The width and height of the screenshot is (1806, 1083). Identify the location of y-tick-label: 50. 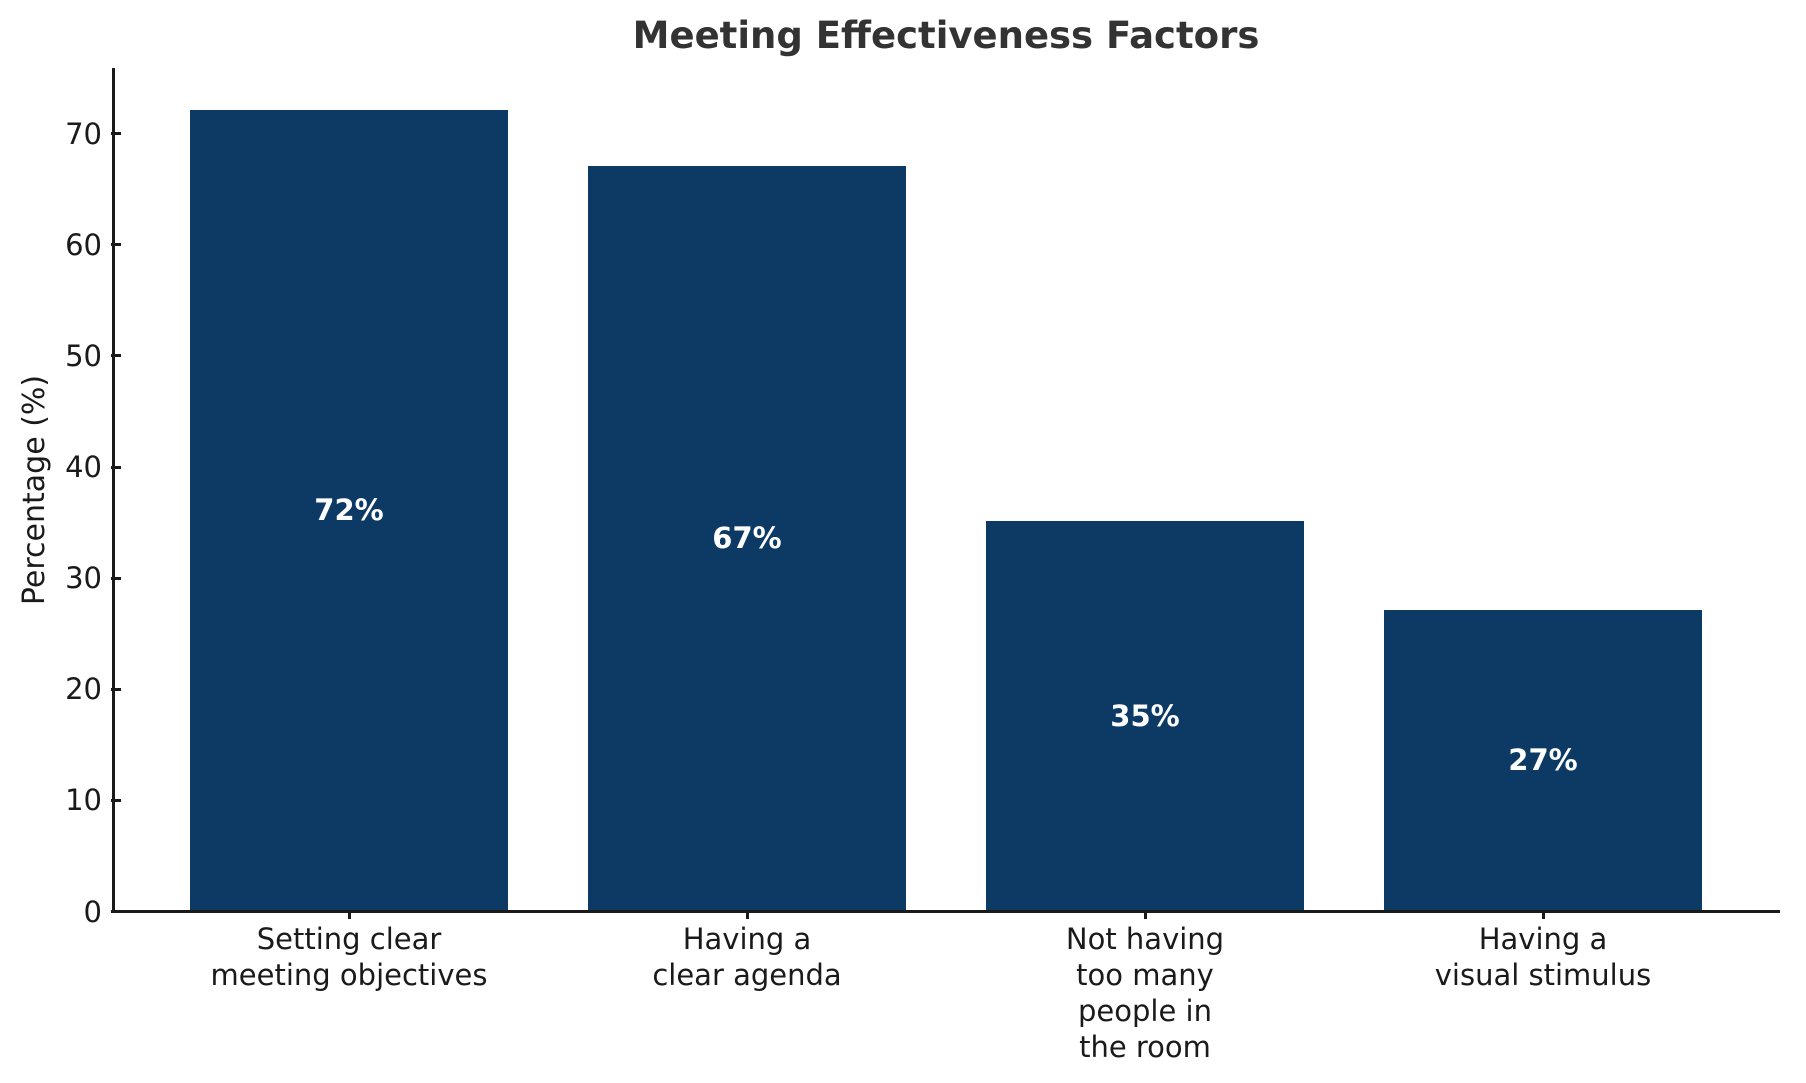
(83, 355).